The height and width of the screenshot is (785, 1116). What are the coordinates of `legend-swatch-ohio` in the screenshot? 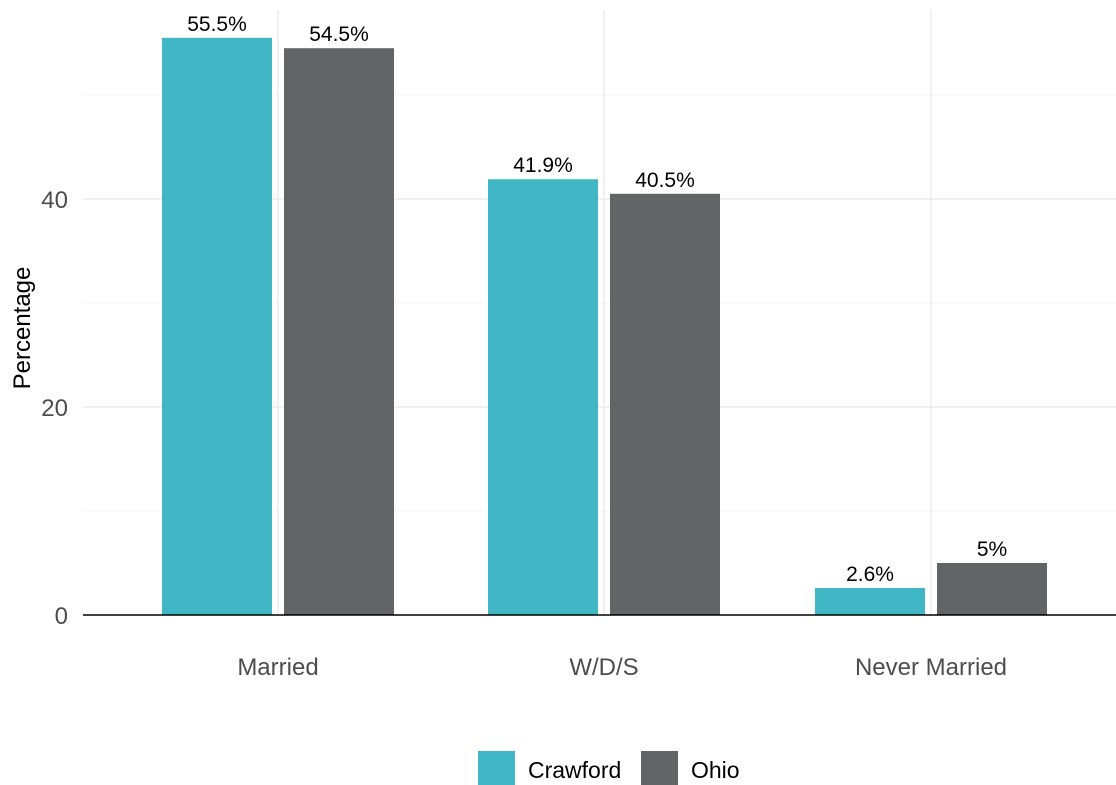 It's located at (659, 768).